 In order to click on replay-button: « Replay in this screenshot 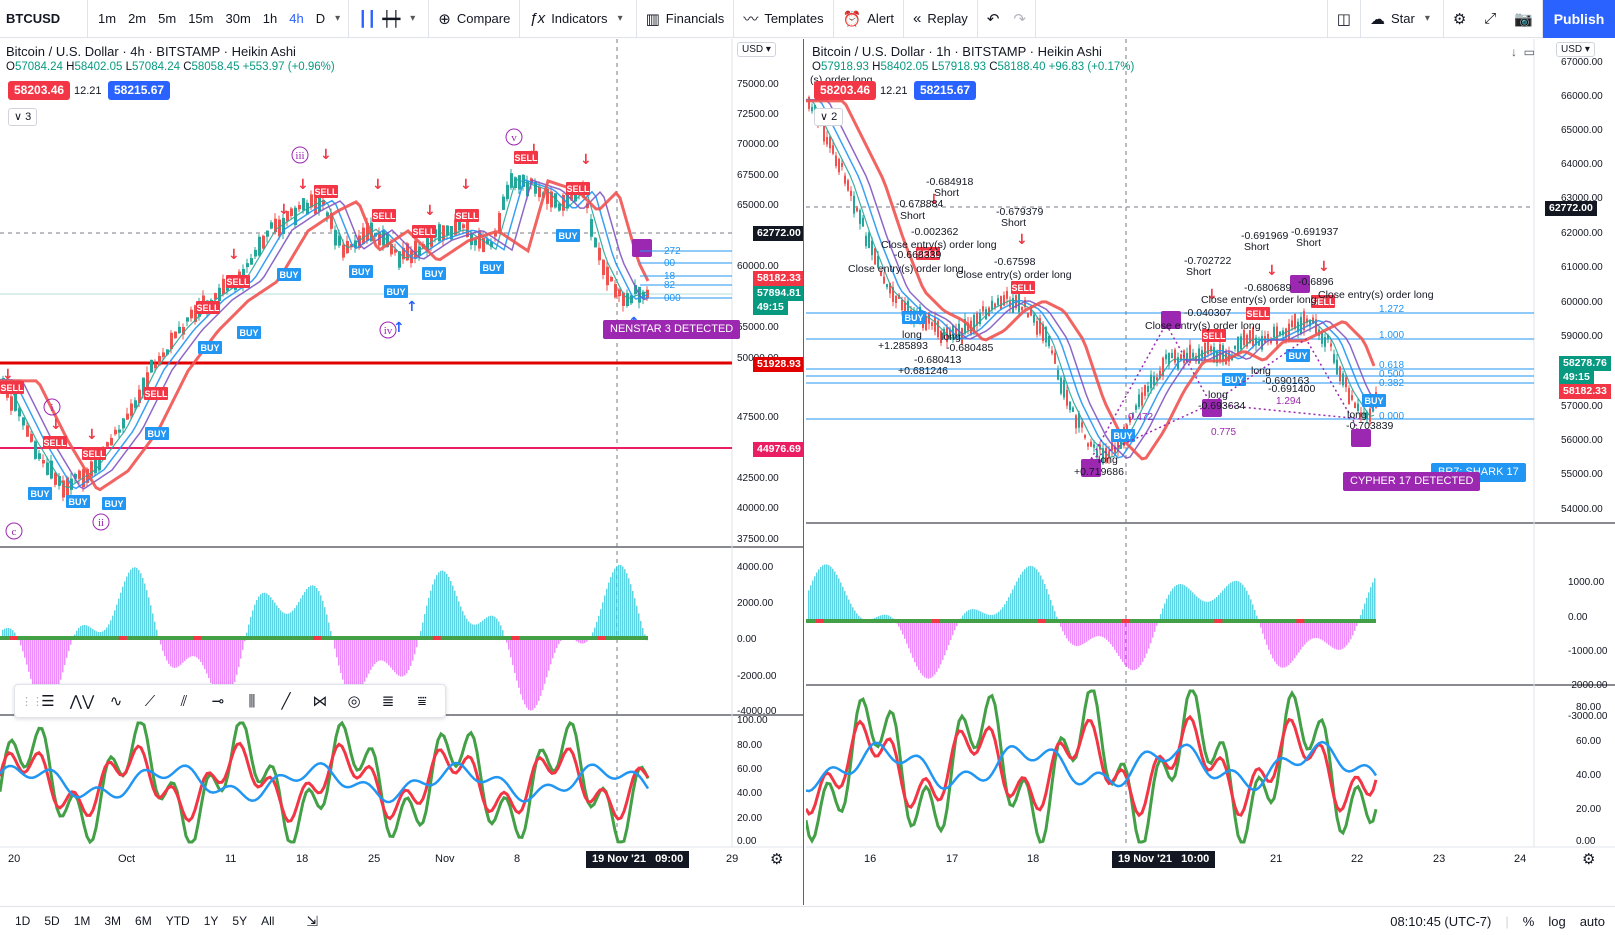, I will do `click(941, 19)`.